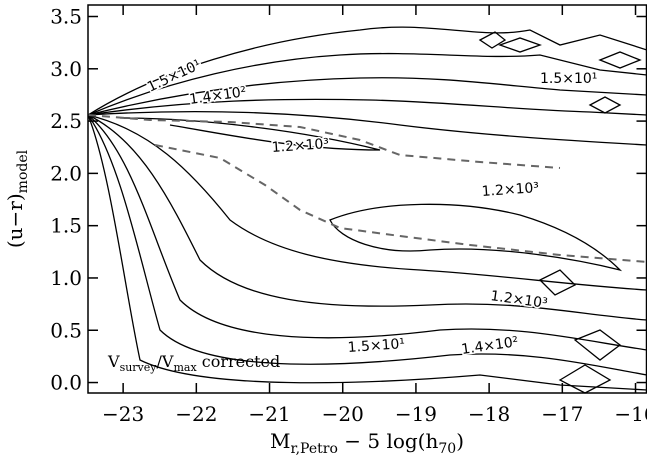 The width and height of the screenshot is (647, 464). What do you see at coordinates (66, 383) in the screenshot?
I see `y-tick-label: 0.0` at bounding box center [66, 383].